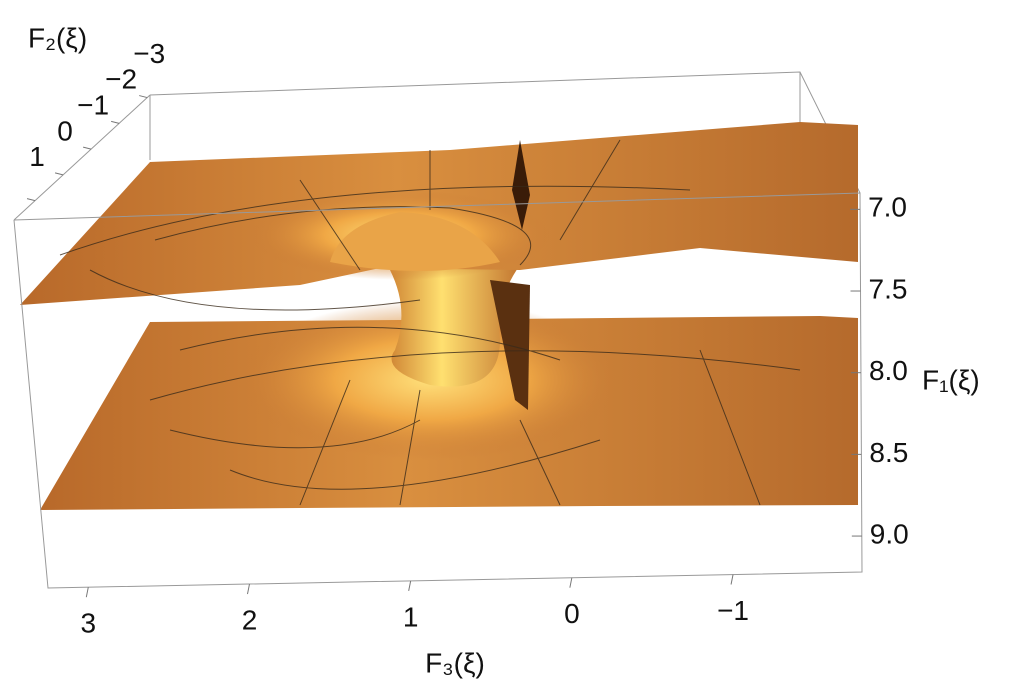 This screenshot has height=699, width=1018. What do you see at coordinates (887, 207) in the screenshot?
I see `z-tick-label: 7.0` at bounding box center [887, 207].